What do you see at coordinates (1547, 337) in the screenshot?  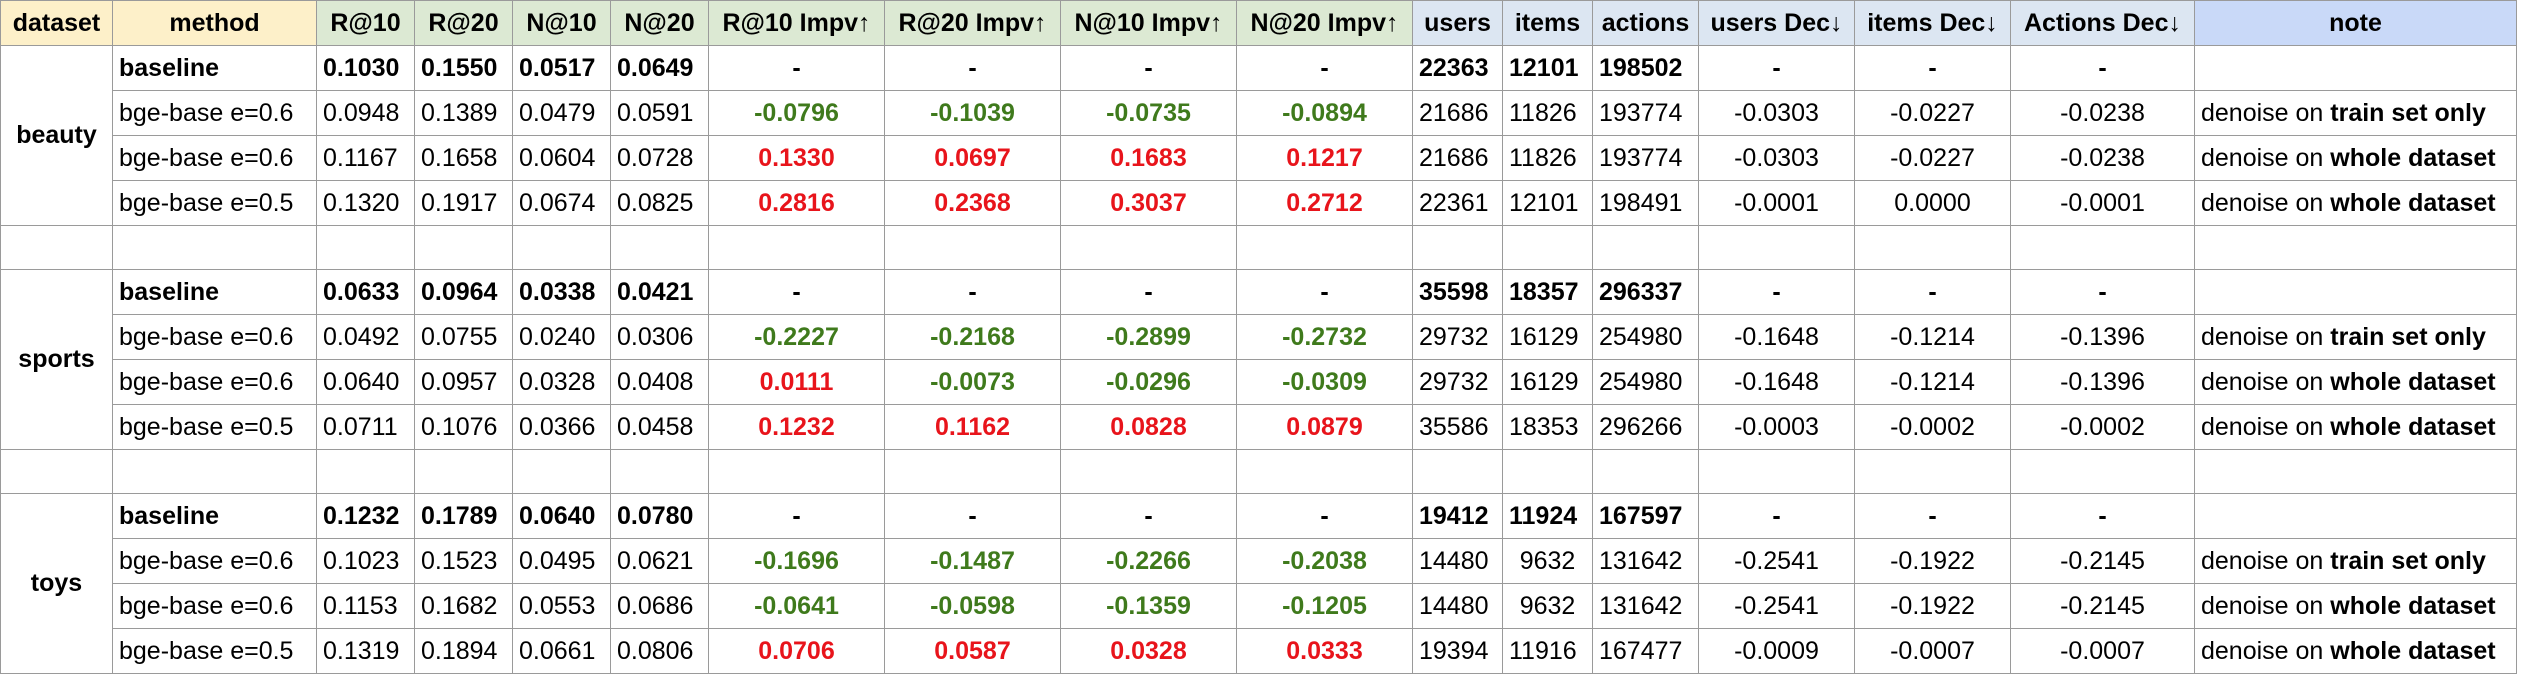 I see `count-cell: 16129` at bounding box center [1547, 337].